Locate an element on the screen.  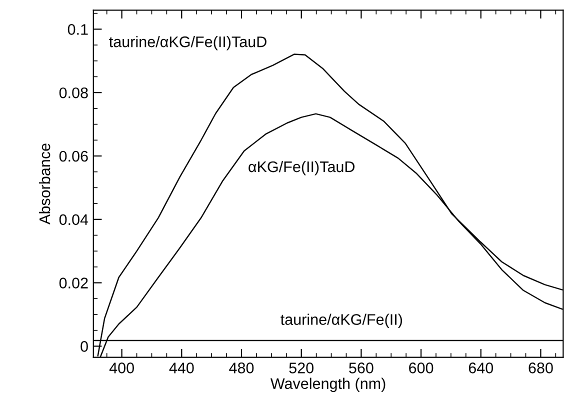
annotation: taurine/αKG/Fe(II)TauD is located at coordinates (187, 43).